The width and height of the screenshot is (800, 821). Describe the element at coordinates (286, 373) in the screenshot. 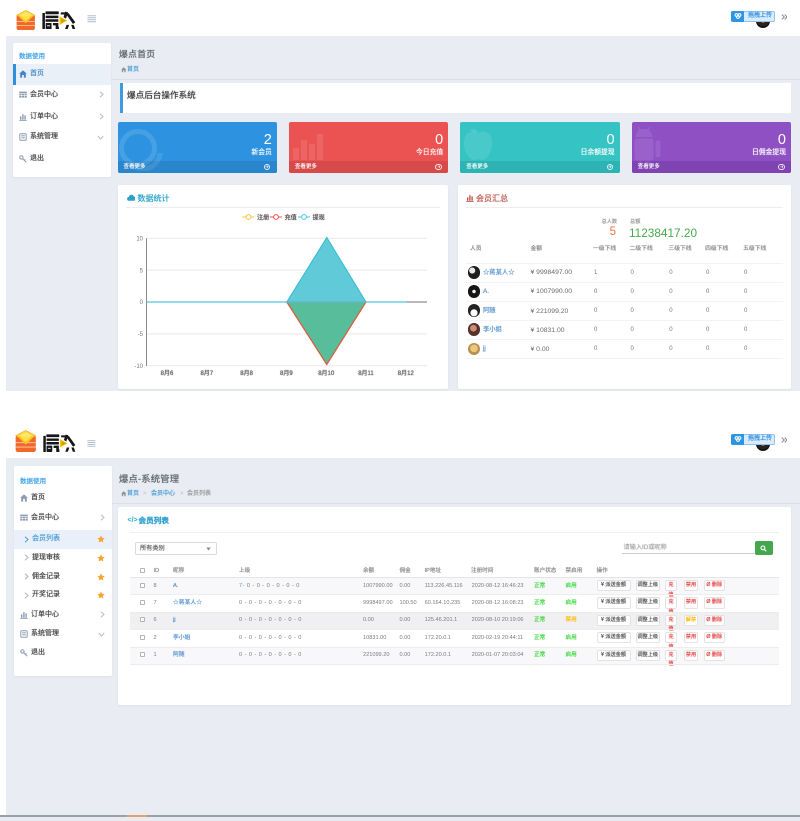

I see `svg-text: 8月9` at that location.